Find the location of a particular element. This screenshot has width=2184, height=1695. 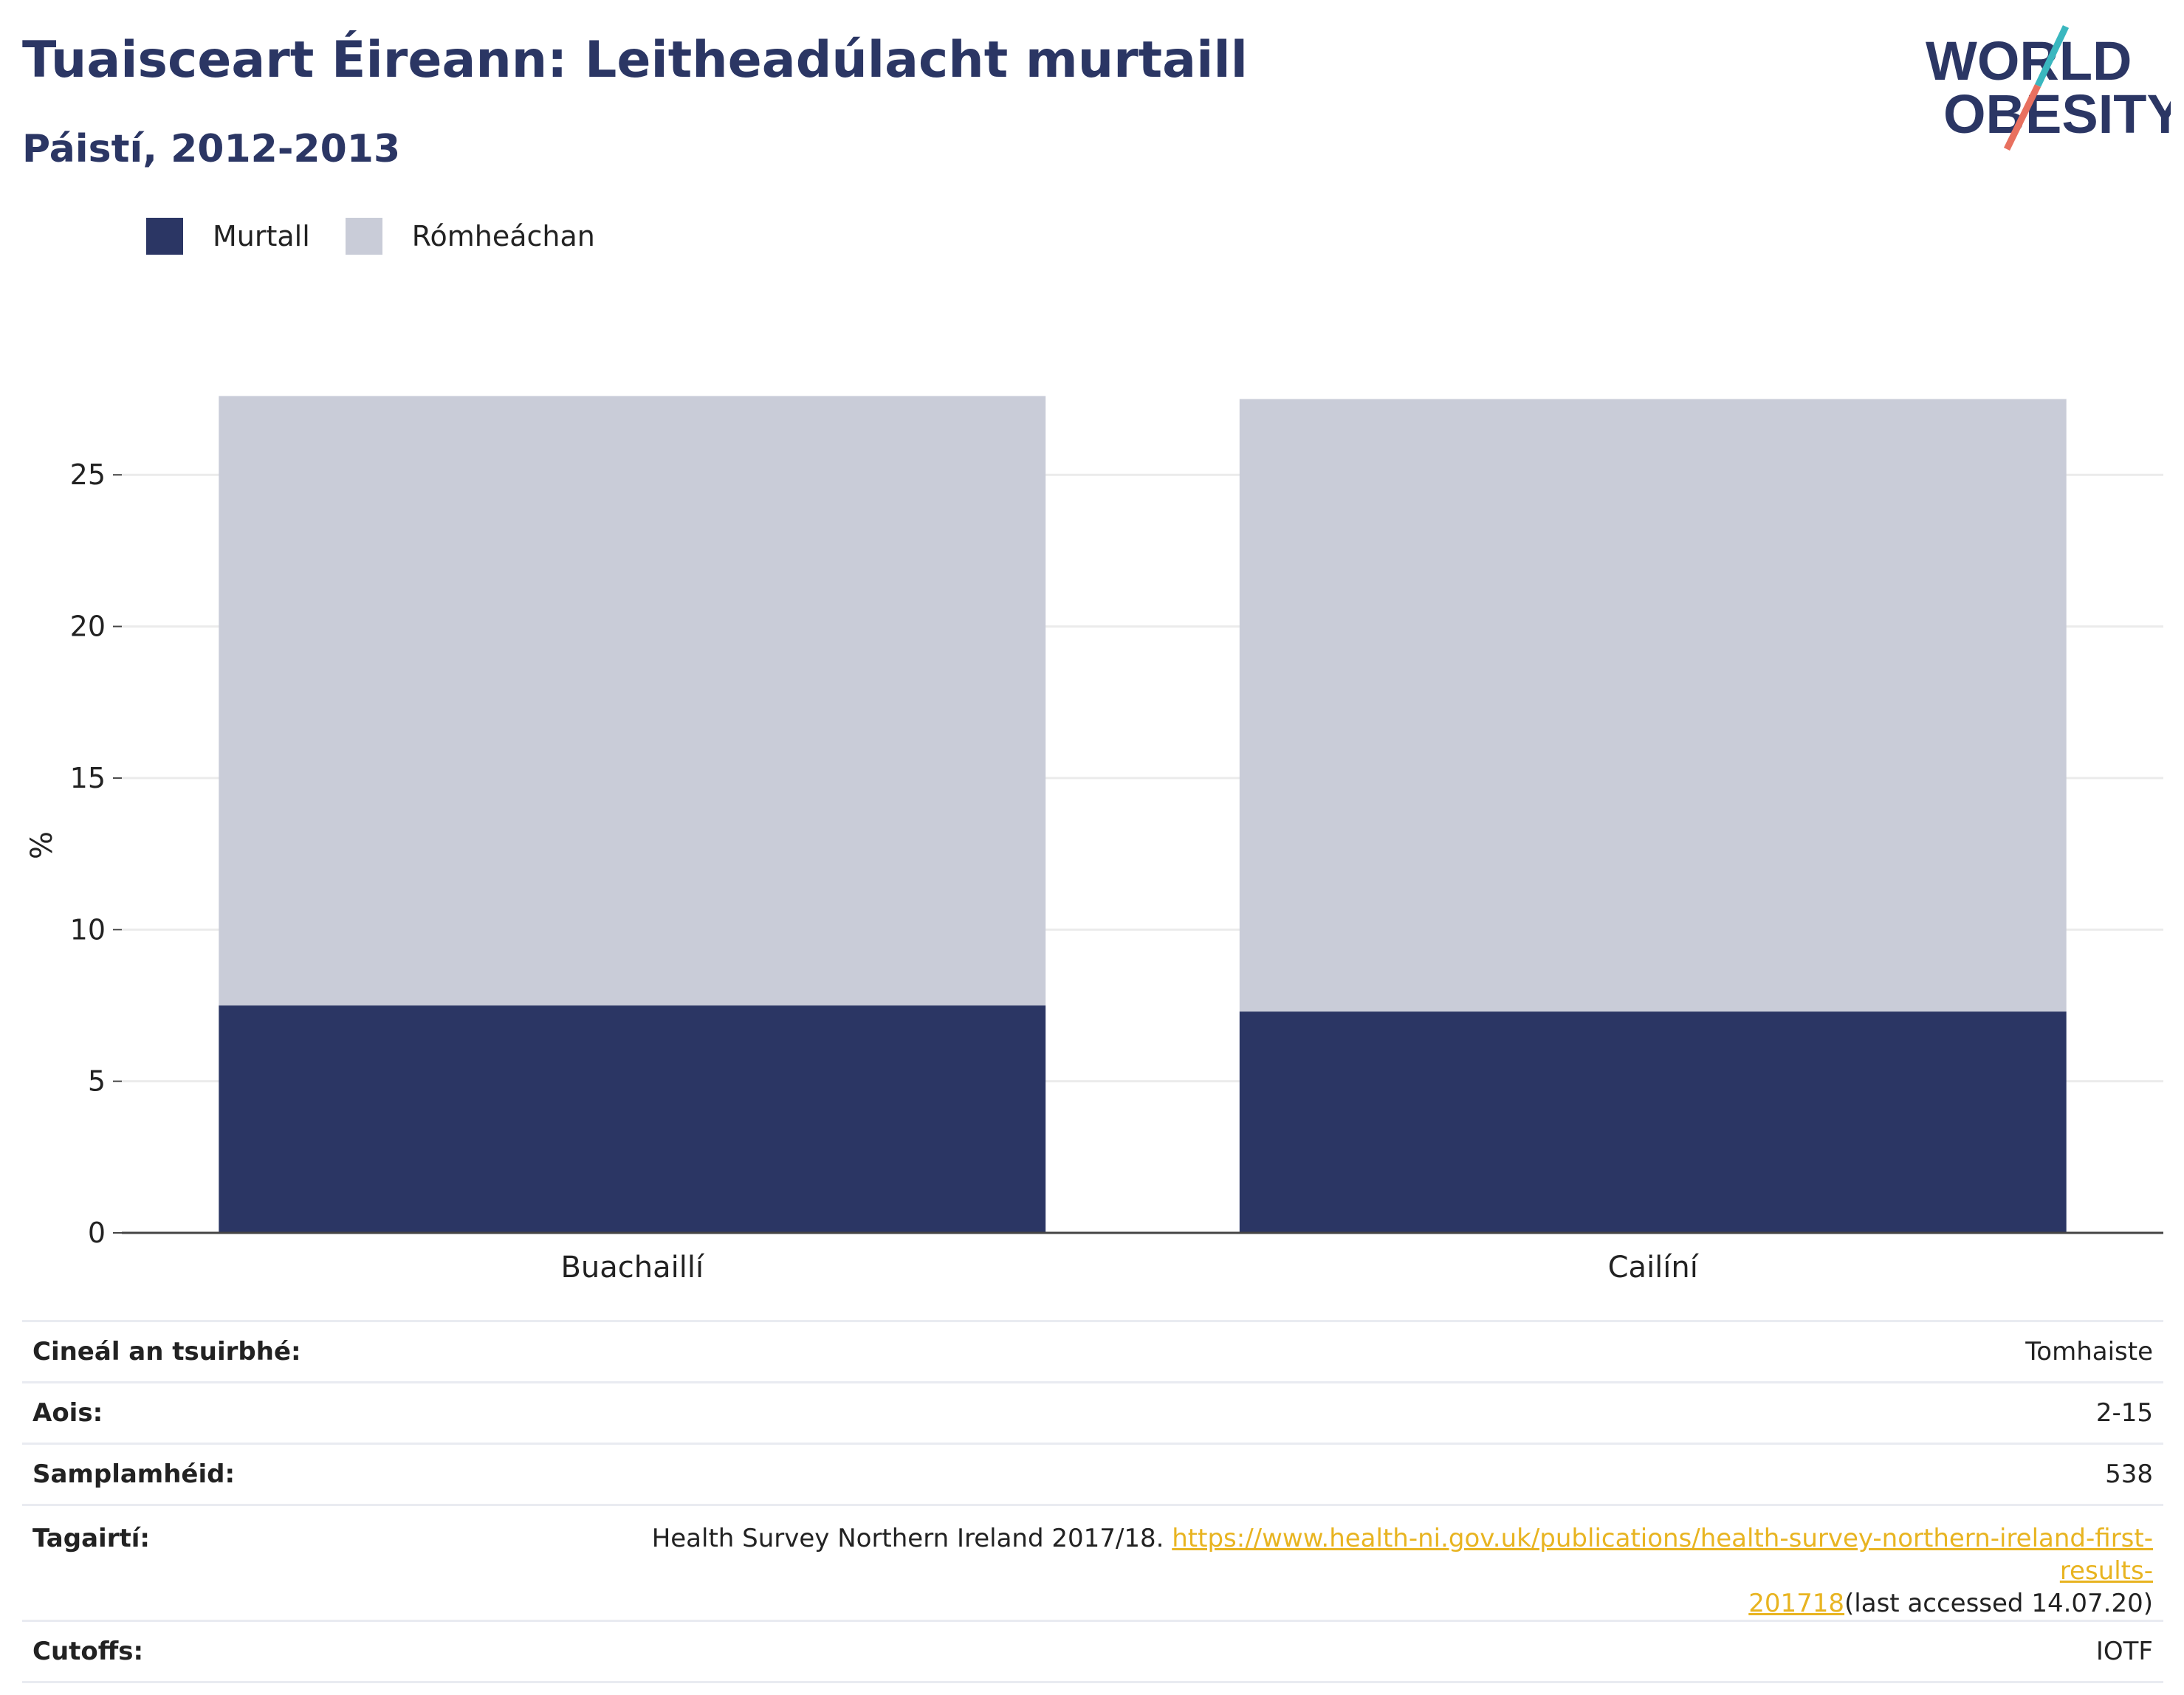

cutoffs-label: Cutoffs: is located at coordinates (291, 1651).